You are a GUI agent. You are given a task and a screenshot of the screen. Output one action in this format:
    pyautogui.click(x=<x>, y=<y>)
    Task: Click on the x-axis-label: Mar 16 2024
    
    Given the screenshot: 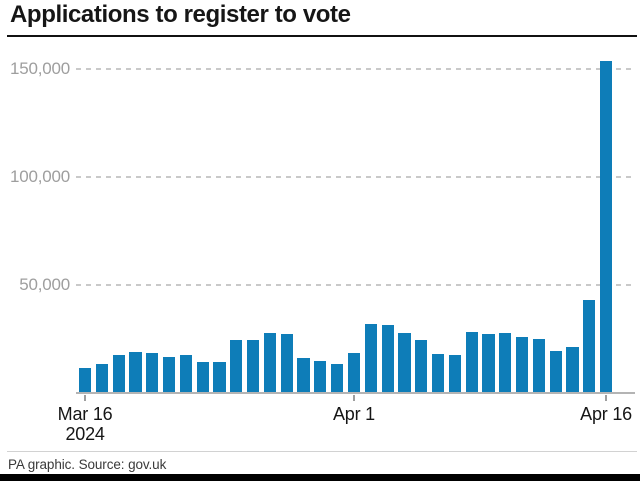 What is the action you would take?
    pyautogui.click(x=85, y=424)
    